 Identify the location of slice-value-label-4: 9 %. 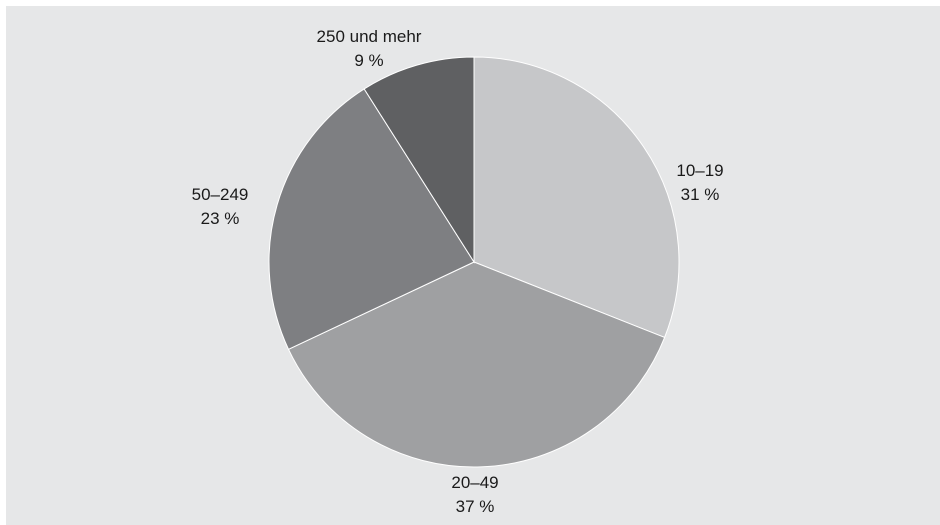
(368, 60).